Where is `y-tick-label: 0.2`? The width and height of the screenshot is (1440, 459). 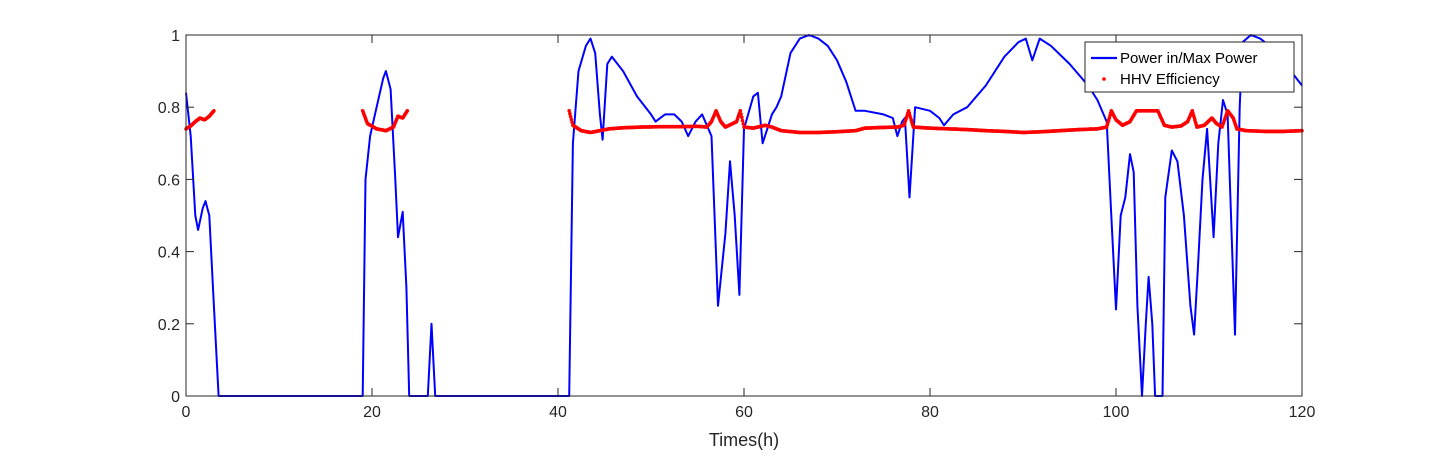
y-tick-label: 0.2 is located at coordinates (169, 325).